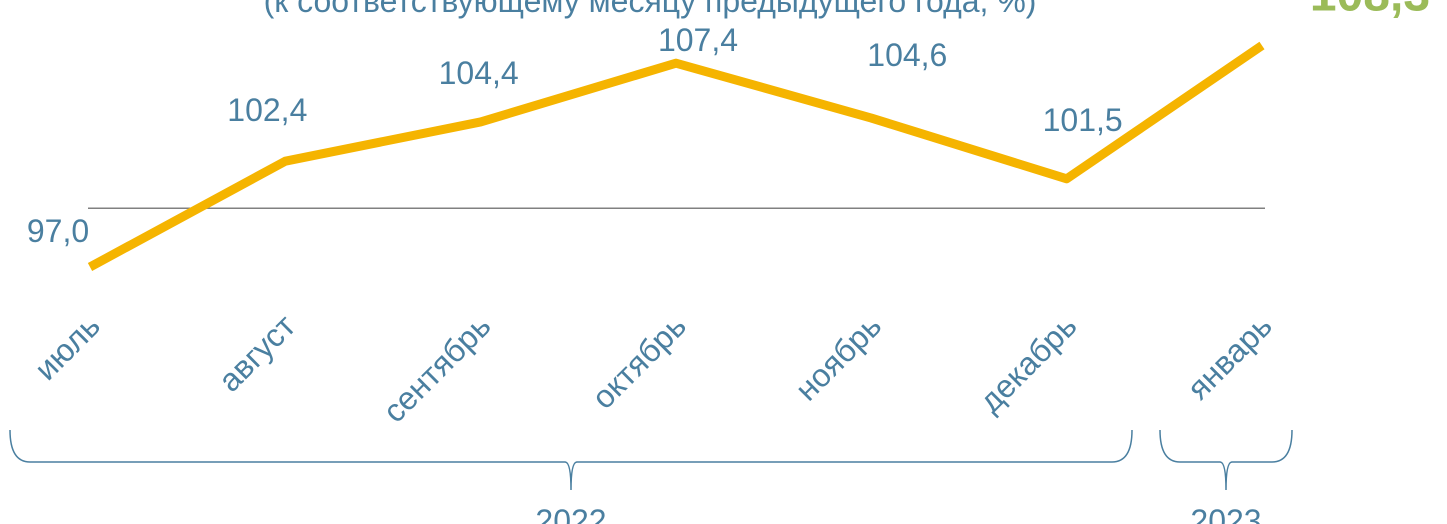 The height and width of the screenshot is (524, 1447). What do you see at coordinates (437, 368) in the screenshot?
I see `x-tick-label: сентябрь` at bounding box center [437, 368].